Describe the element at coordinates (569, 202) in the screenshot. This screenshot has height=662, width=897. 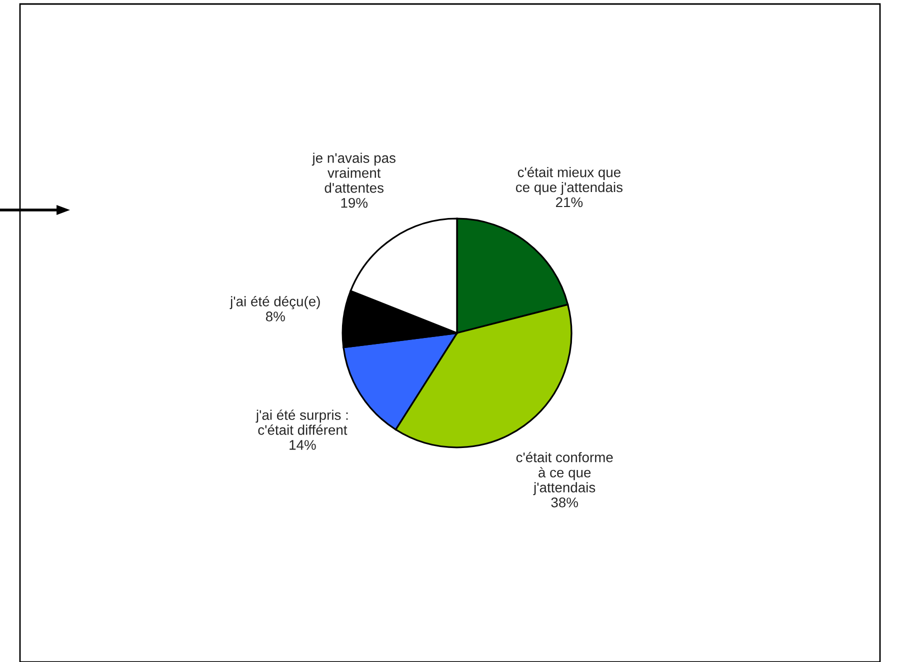
I see `data-label: 21%` at that location.